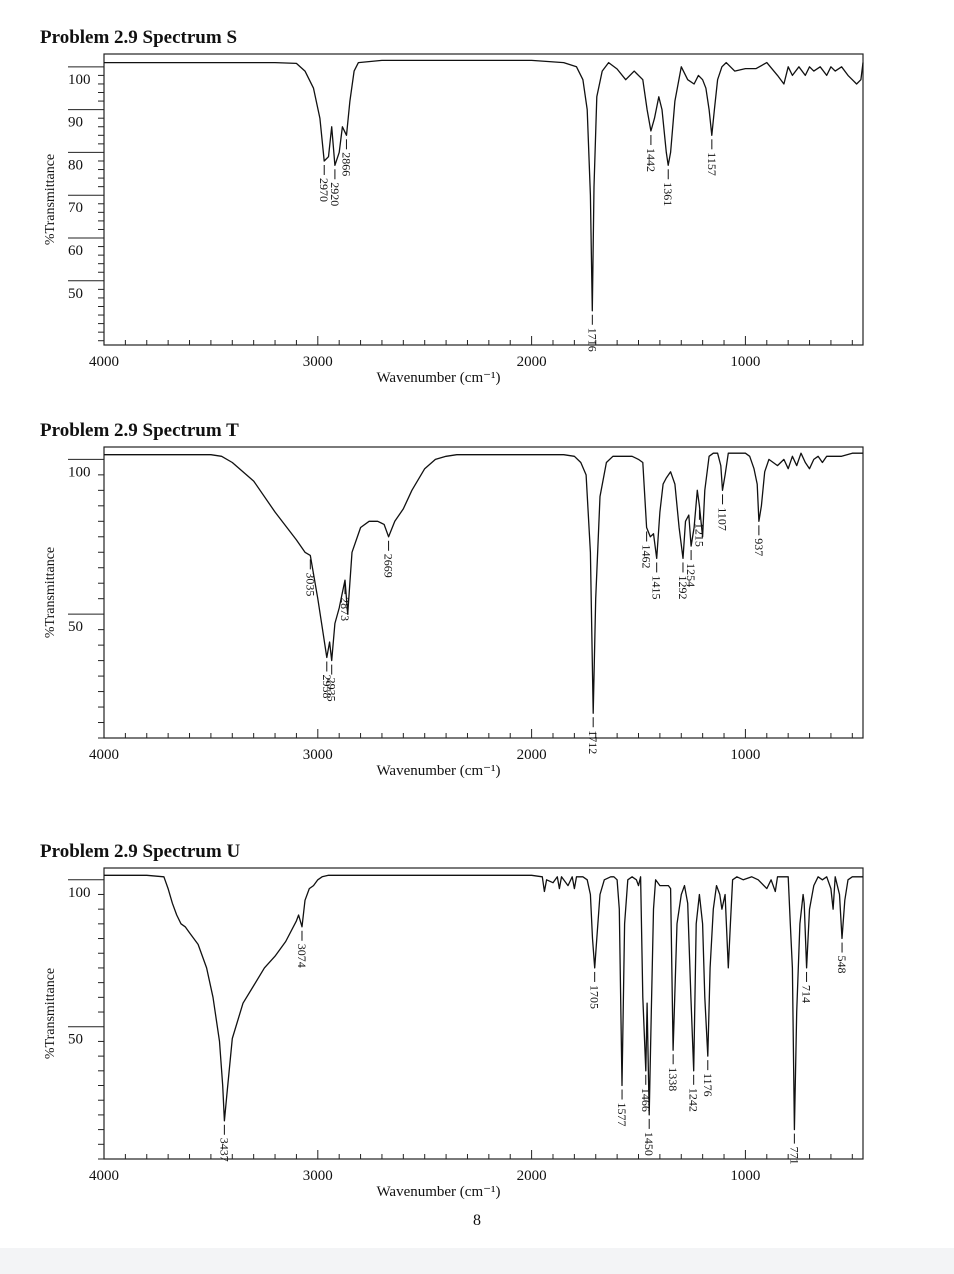 The height and width of the screenshot is (1274, 954). I want to click on peak-label: 1157, so click(712, 164).